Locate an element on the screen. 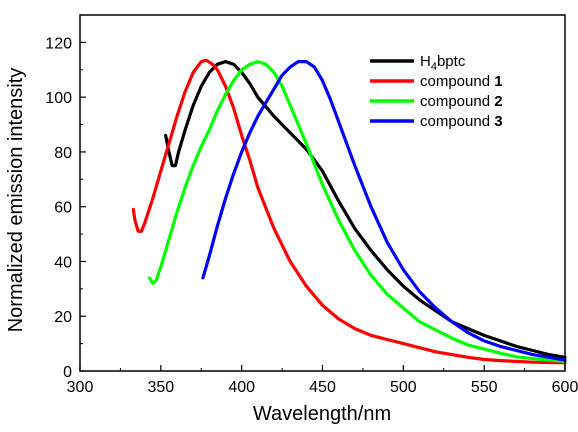 The width and height of the screenshot is (578, 432). legend-label: compound 1 is located at coordinates (461, 81).